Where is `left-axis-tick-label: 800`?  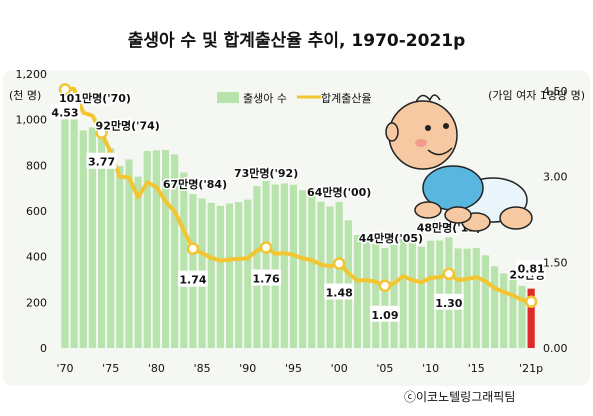
left-axis-tick-label: 800 is located at coordinates (36, 165).